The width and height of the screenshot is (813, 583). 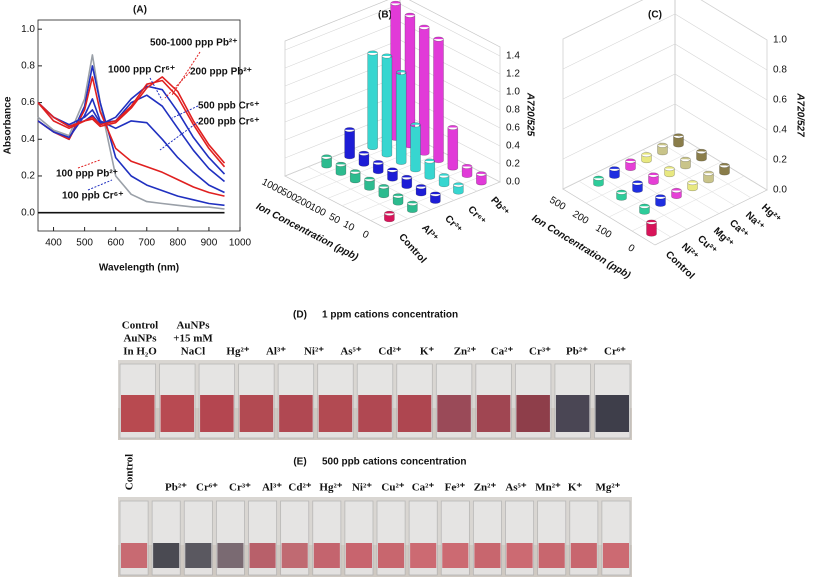 What do you see at coordinates (655, 15) in the screenshot?
I see `panel-label: (C)` at bounding box center [655, 15].